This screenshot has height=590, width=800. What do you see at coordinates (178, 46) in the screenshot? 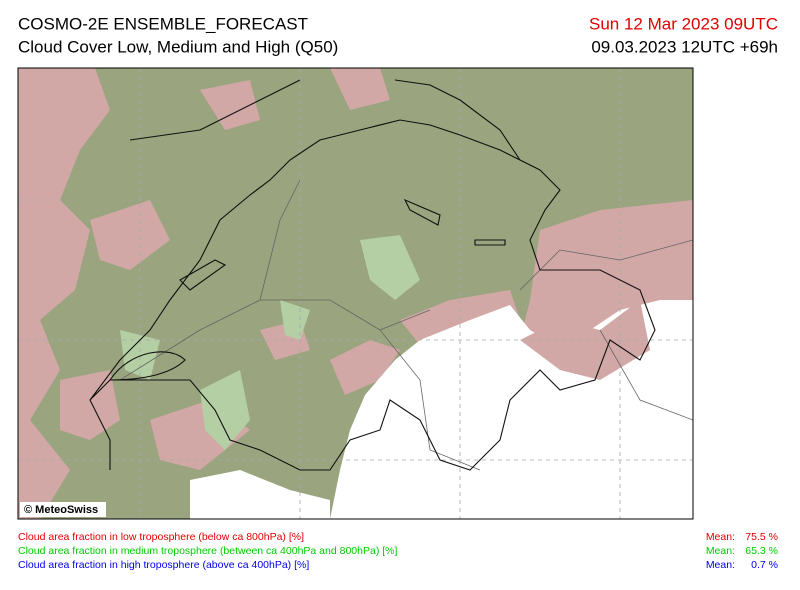
I see `subtitle: Cloud Cover Low, Medium and High (Q50)` at bounding box center [178, 46].